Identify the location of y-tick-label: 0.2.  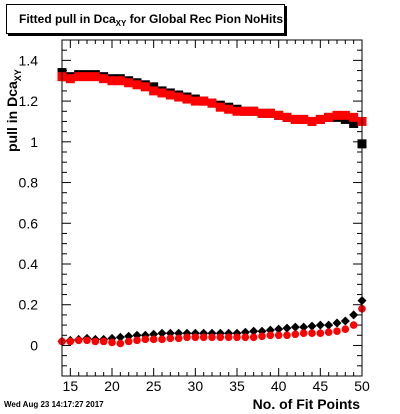
(29, 305).